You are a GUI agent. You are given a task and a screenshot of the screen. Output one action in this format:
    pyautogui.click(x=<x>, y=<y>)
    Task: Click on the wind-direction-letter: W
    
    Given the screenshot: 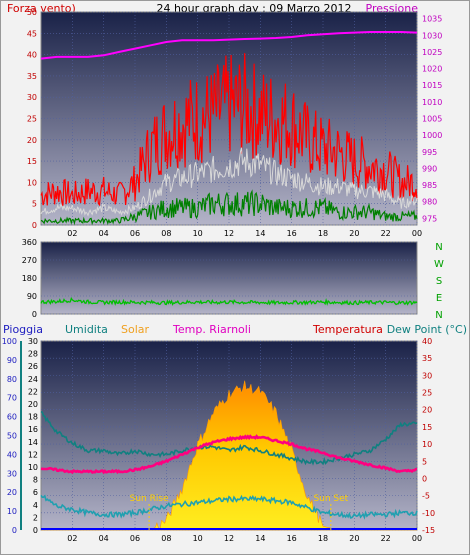 What is the action you would take?
    pyautogui.click(x=439, y=264)
    